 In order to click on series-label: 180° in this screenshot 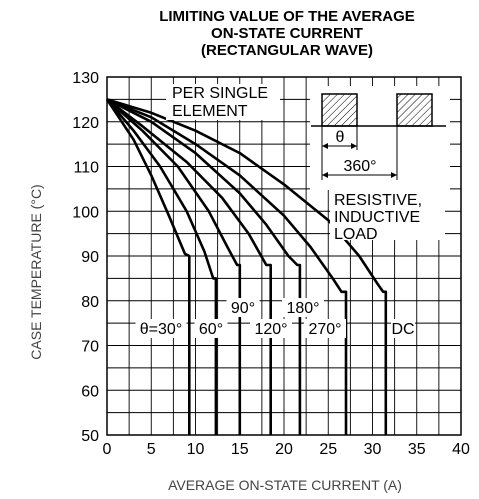, I will do `click(302, 308)`.